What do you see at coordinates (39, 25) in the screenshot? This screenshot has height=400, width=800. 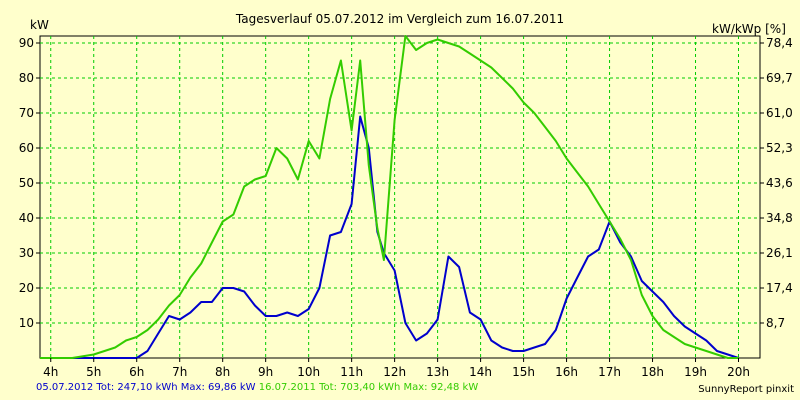 I see `y-axis-label-left: kW` at bounding box center [39, 25].